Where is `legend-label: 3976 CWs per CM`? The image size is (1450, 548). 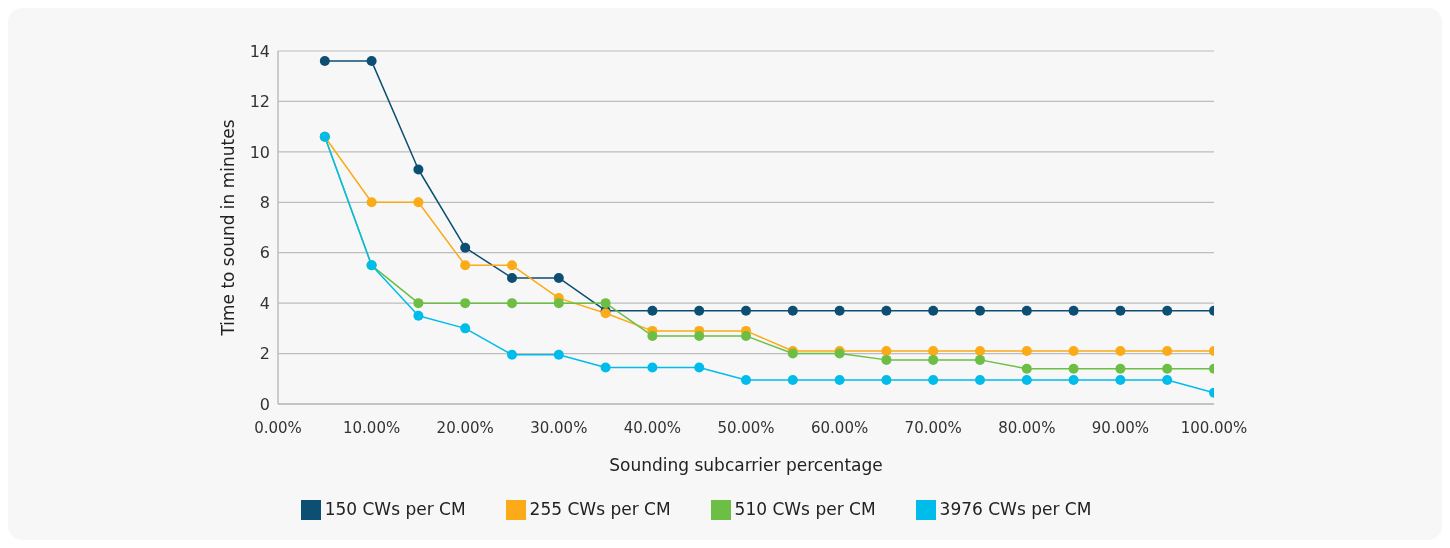 legend-label: 3976 CWs per CM is located at coordinates (1015, 509).